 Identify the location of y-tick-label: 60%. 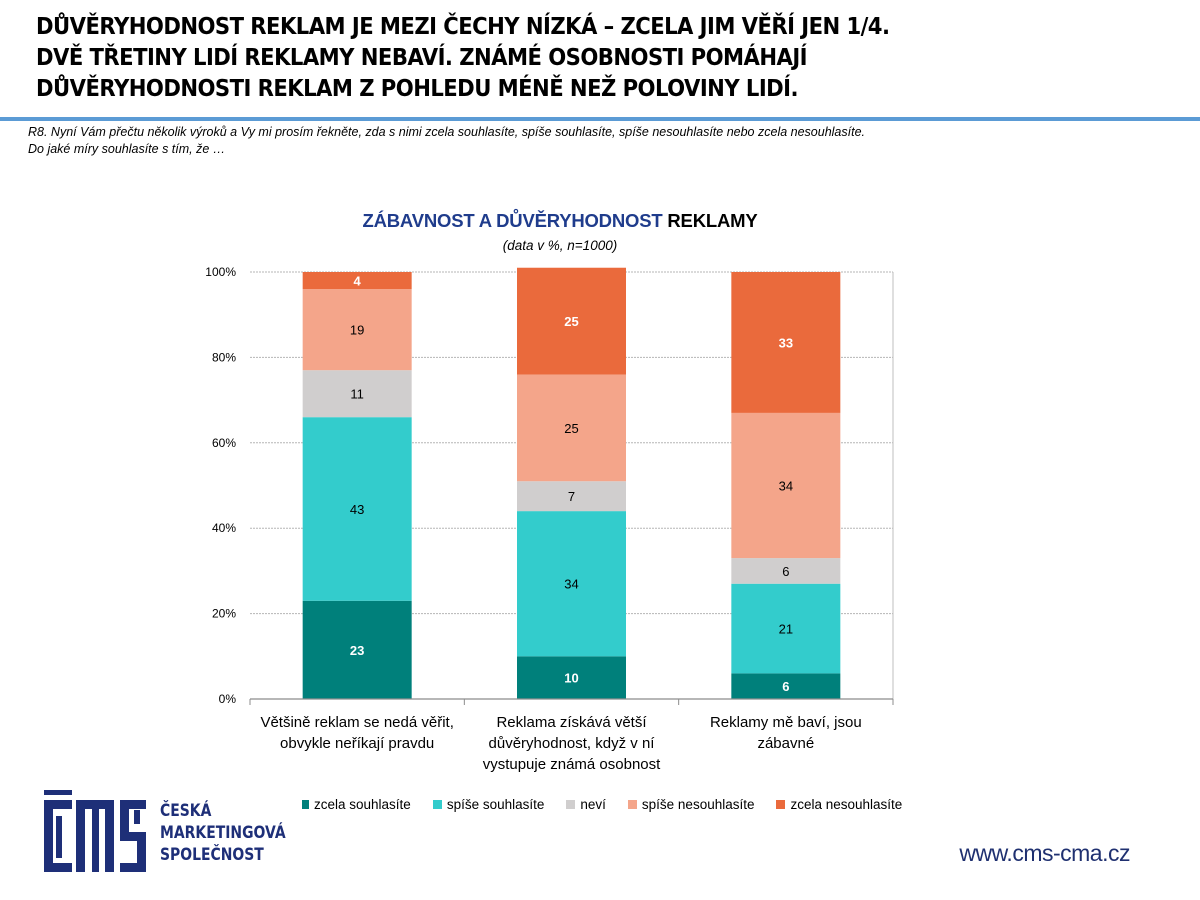
(224, 443).